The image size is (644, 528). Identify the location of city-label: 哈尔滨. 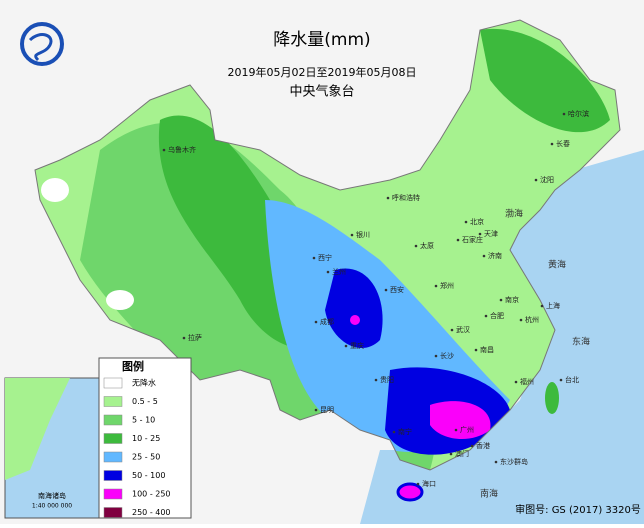
(578, 113).